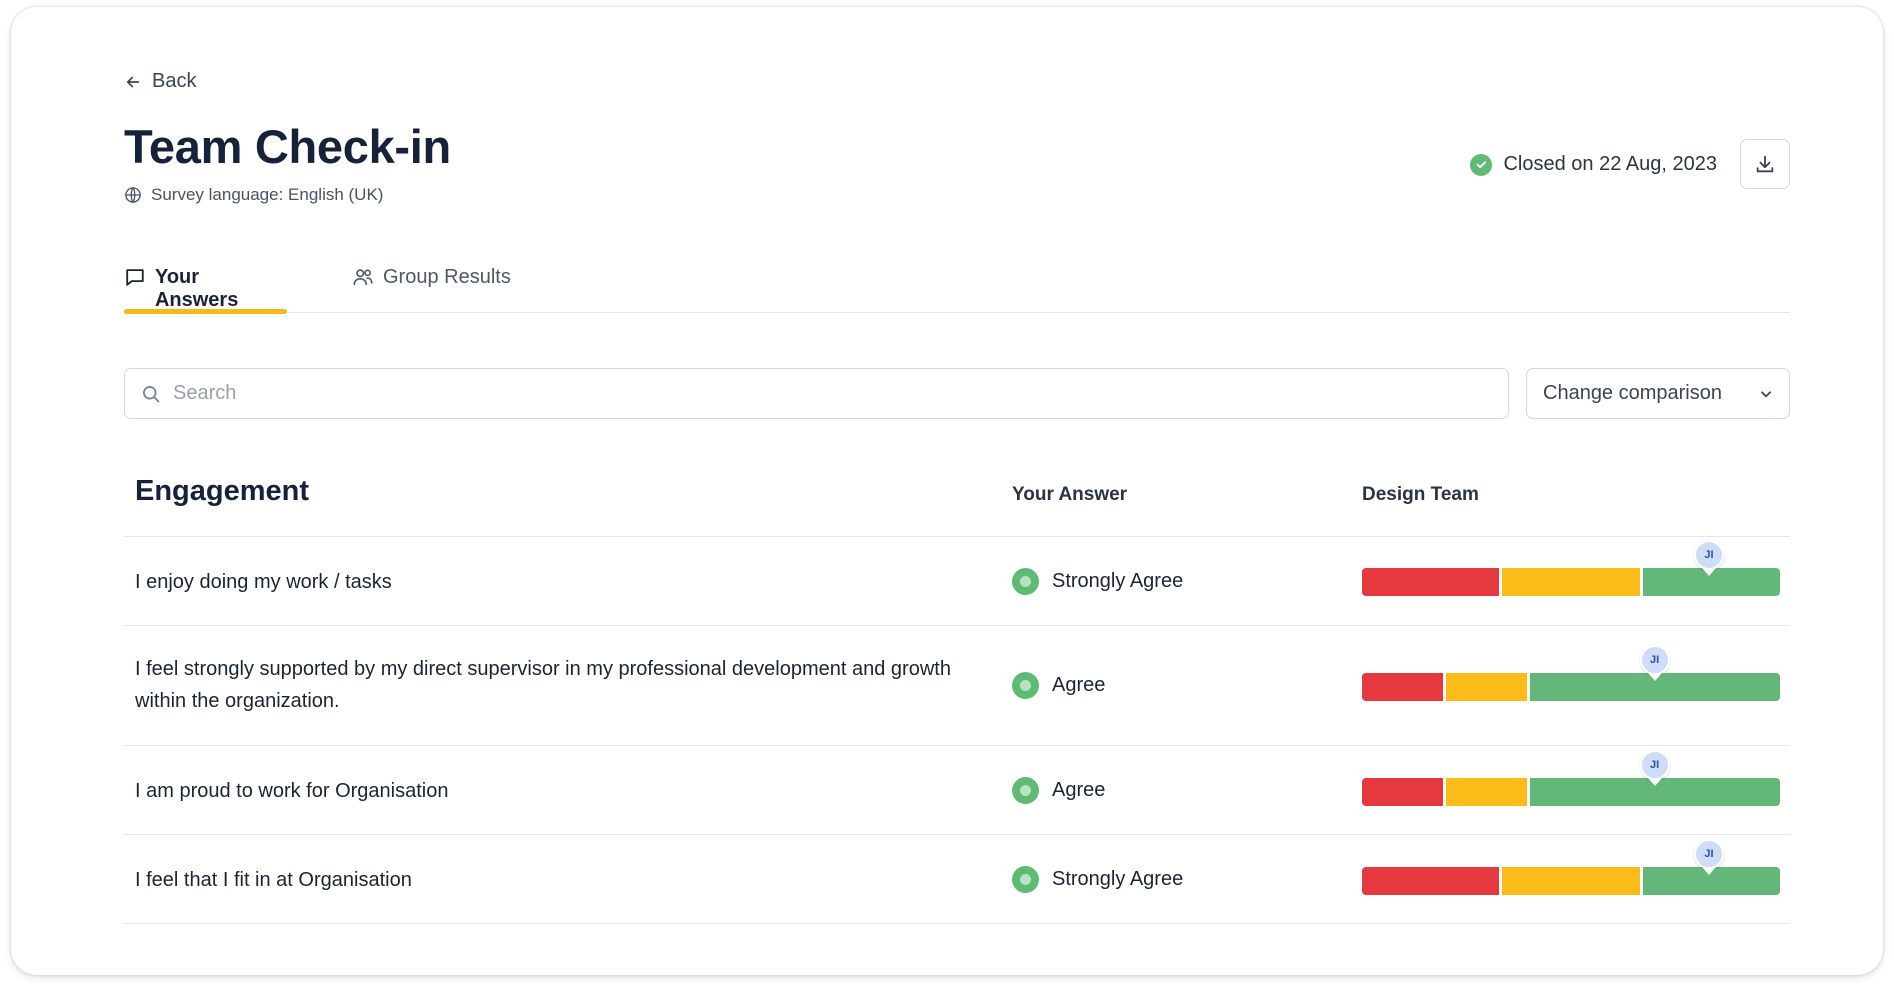  I want to click on tab-group-results: Group Results, so click(431, 287).